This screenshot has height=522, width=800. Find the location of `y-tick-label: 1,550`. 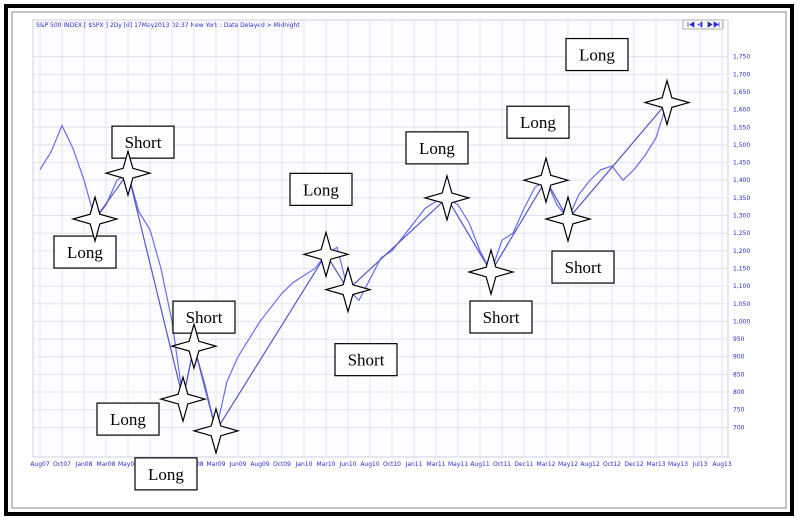

y-tick-label: 1,550 is located at coordinates (741, 127).